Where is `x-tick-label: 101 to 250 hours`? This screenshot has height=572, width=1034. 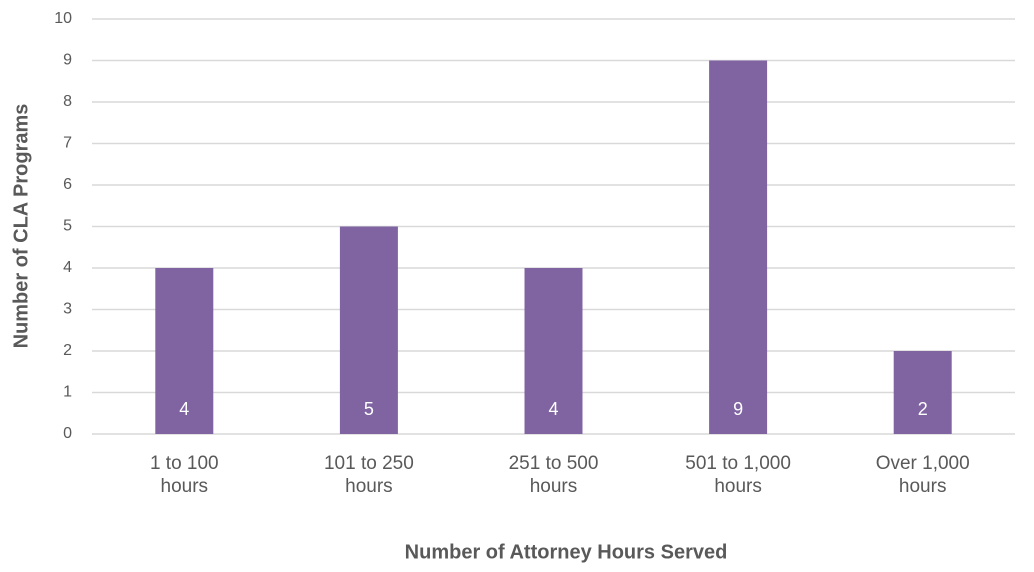
x-tick-label: 101 to 250 hours is located at coordinates (368, 475).